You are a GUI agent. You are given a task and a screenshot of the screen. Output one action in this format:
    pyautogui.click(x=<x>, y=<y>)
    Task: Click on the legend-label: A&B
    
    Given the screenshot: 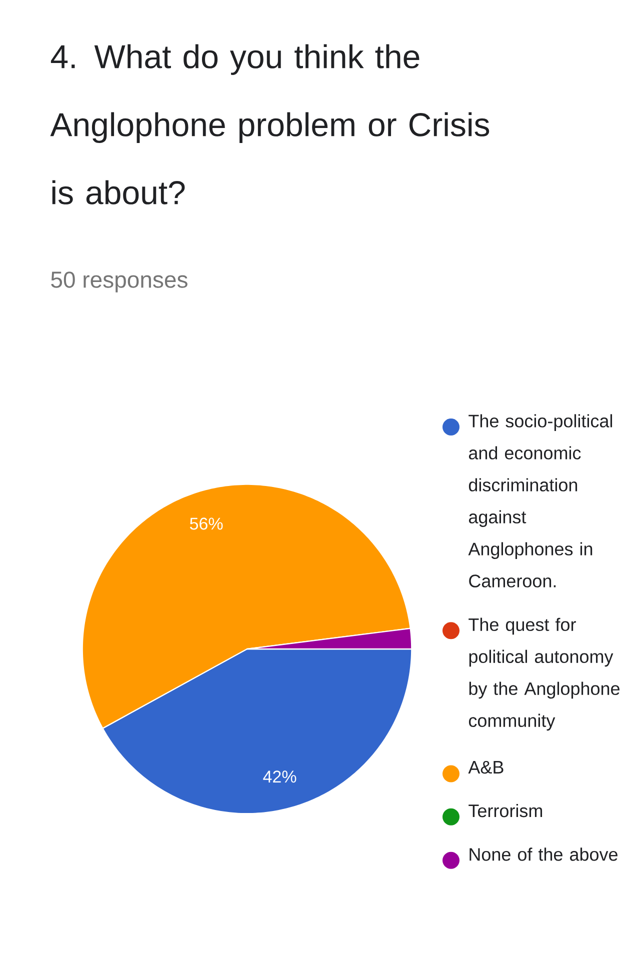 What is the action you would take?
    pyautogui.click(x=486, y=767)
    